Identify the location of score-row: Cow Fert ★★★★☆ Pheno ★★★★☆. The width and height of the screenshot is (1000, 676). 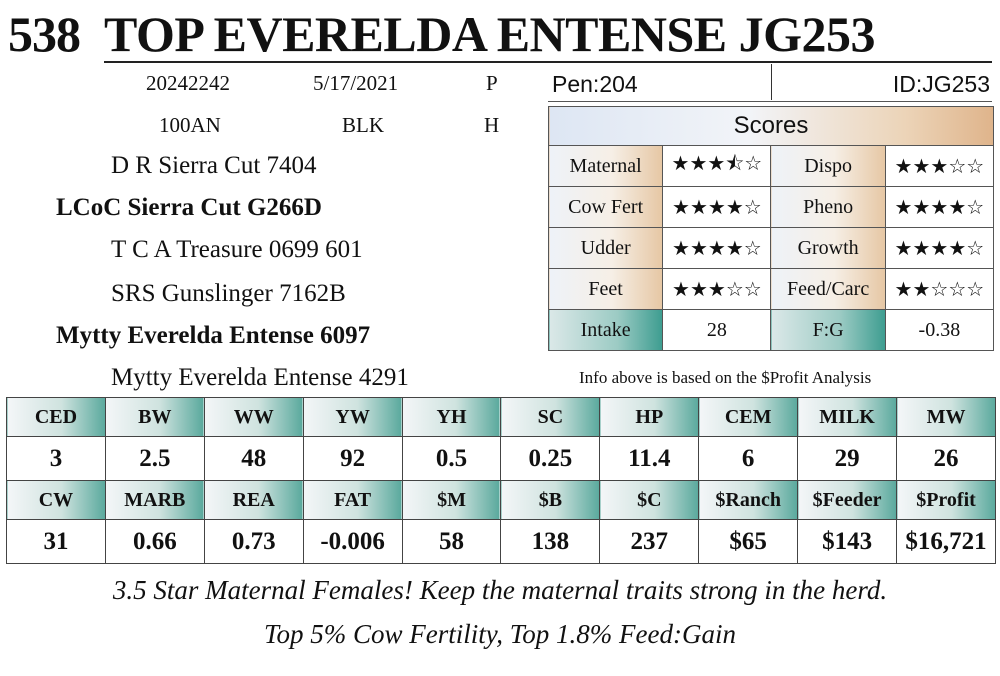
(771, 207).